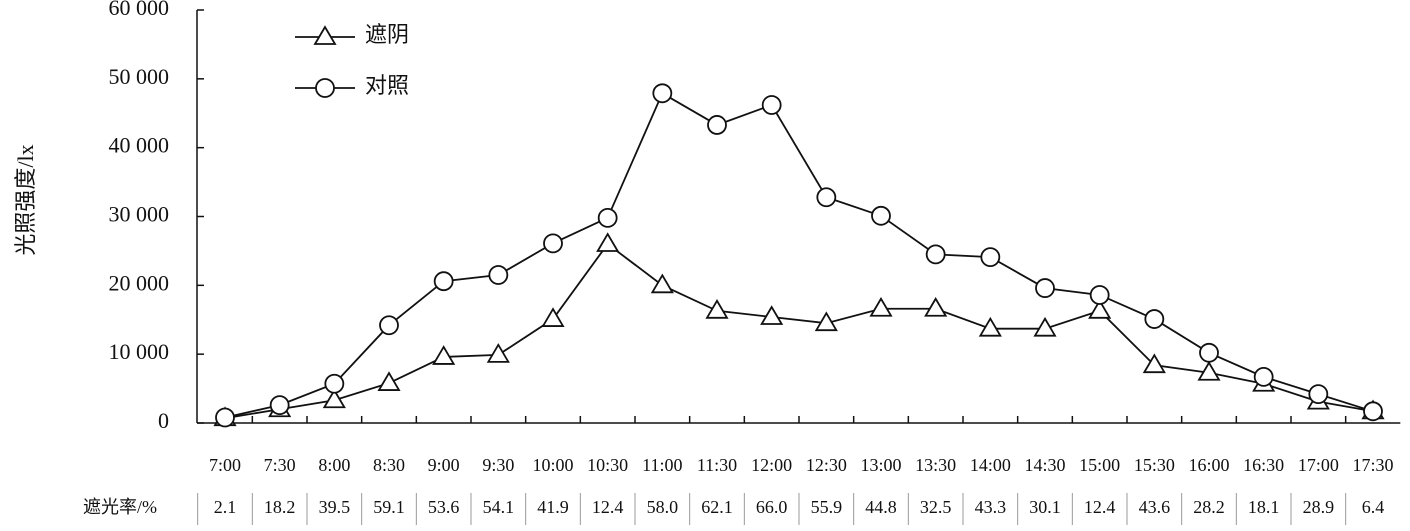 The height and width of the screenshot is (531, 1410). What do you see at coordinates (335, 507) in the screenshot?
I see `table-cell: 39.5` at bounding box center [335, 507].